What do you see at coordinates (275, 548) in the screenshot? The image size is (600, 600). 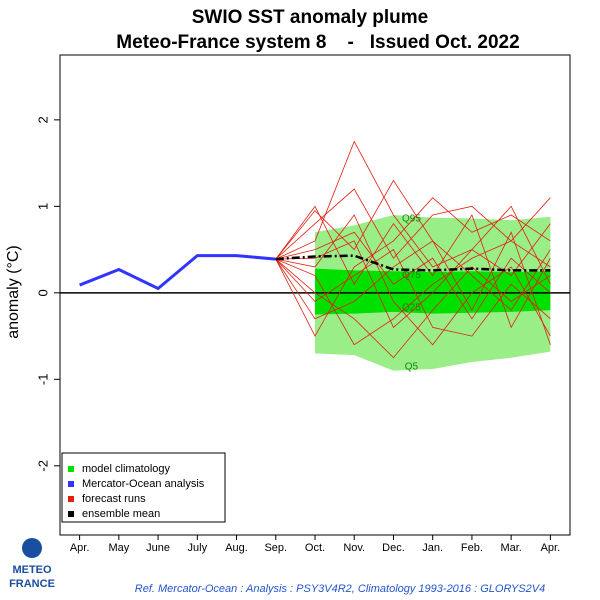 I see `x-tick-label: Sep.` at bounding box center [275, 548].